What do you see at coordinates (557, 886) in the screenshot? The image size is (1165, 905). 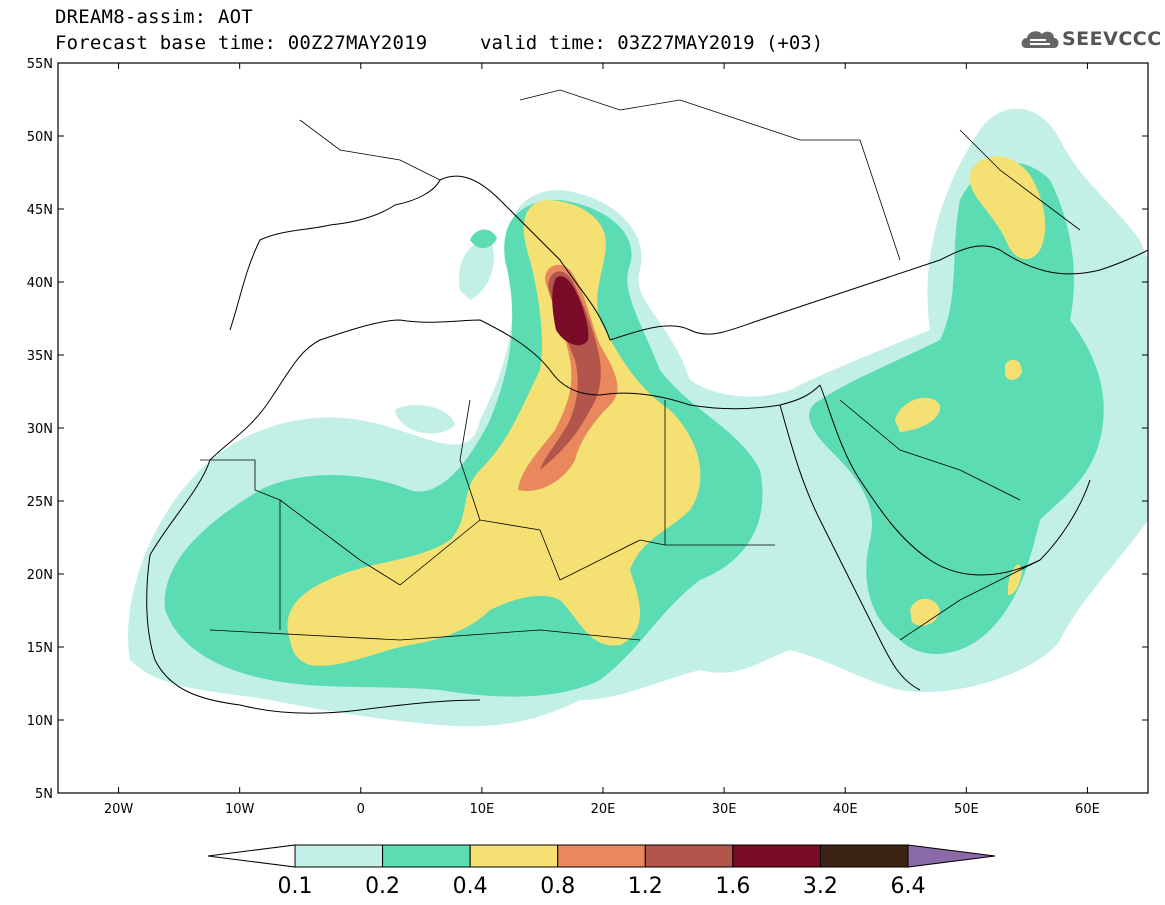 I see `colorbar-label: 0.8` at bounding box center [557, 886].